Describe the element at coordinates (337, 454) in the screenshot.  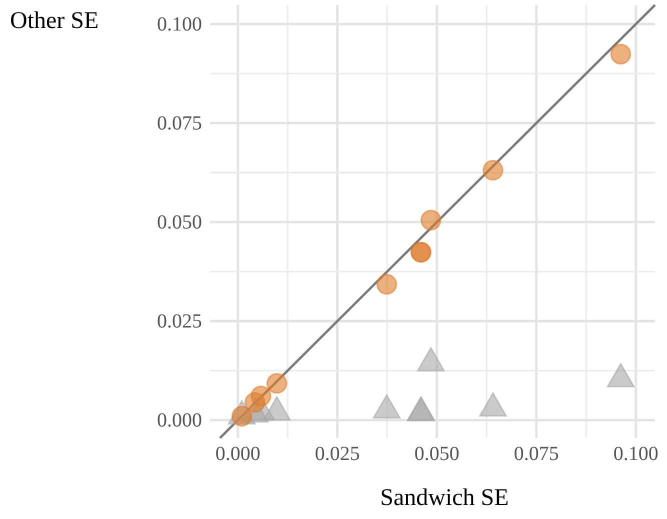
I see `x-tick-label: 0.025` at that location.